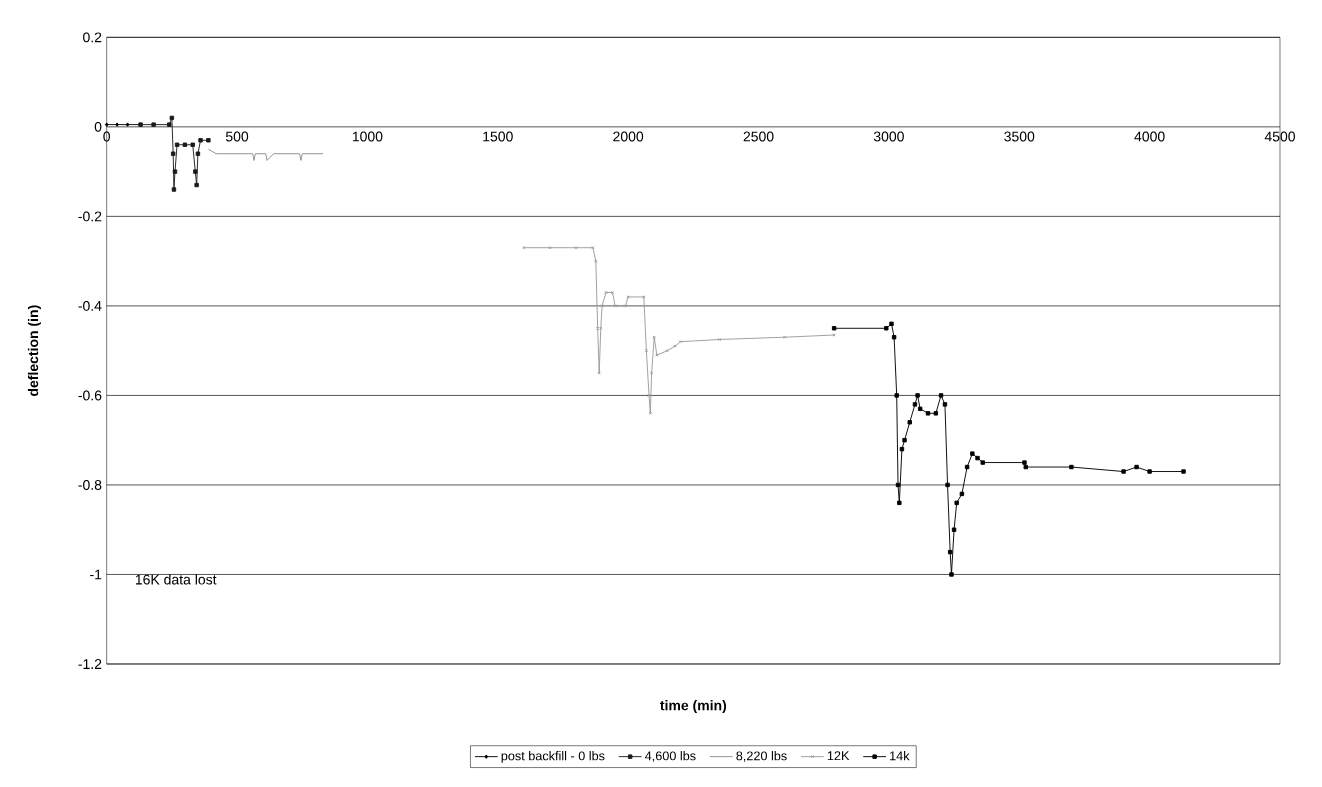 Image resolution: width=1322 pixels, height=787 pixels. Describe the element at coordinates (1019, 136) in the screenshot. I see `x-tick-label: 3500` at that location.